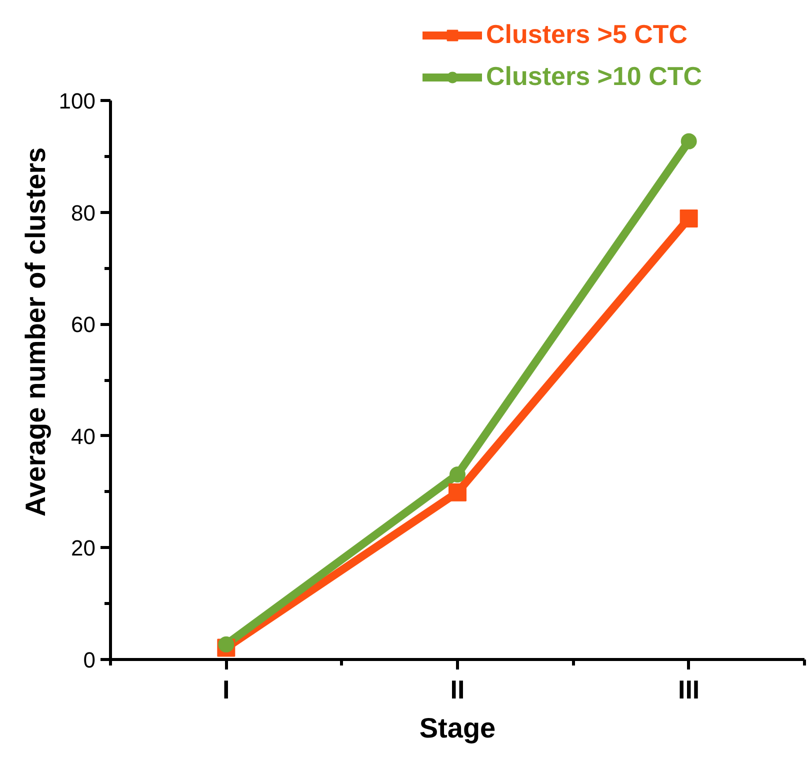 The image size is (808, 758). I want to click on x-axis-title: Stage, so click(457, 728).